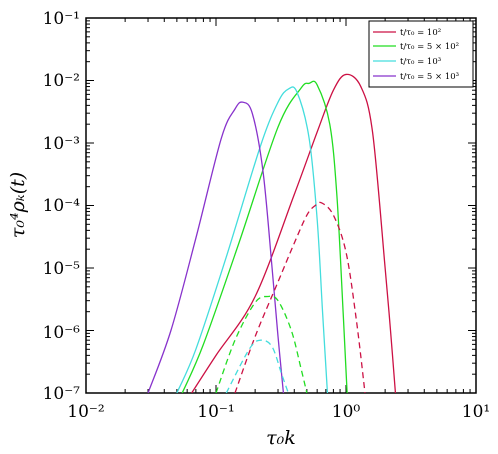 The image size is (498, 454). What do you see at coordinates (215, 412) in the screenshot?
I see `x-tick-label: 10⁻¹` at bounding box center [215, 412].